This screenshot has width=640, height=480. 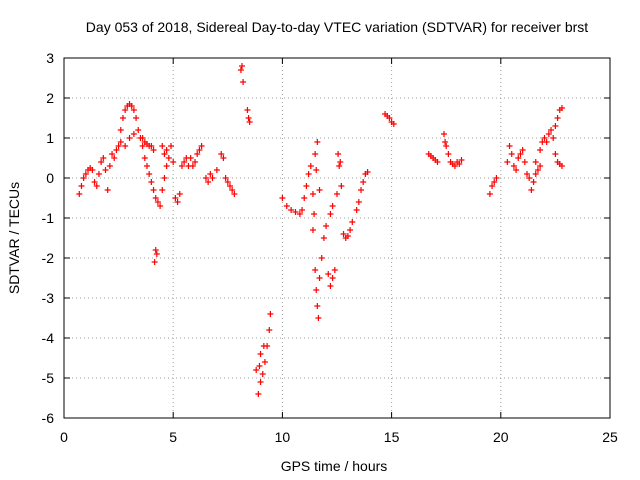 What do you see at coordinates (283, 437) in the screenshot?
I see `x-tick-label: 10` at bounding box center [283, 437].